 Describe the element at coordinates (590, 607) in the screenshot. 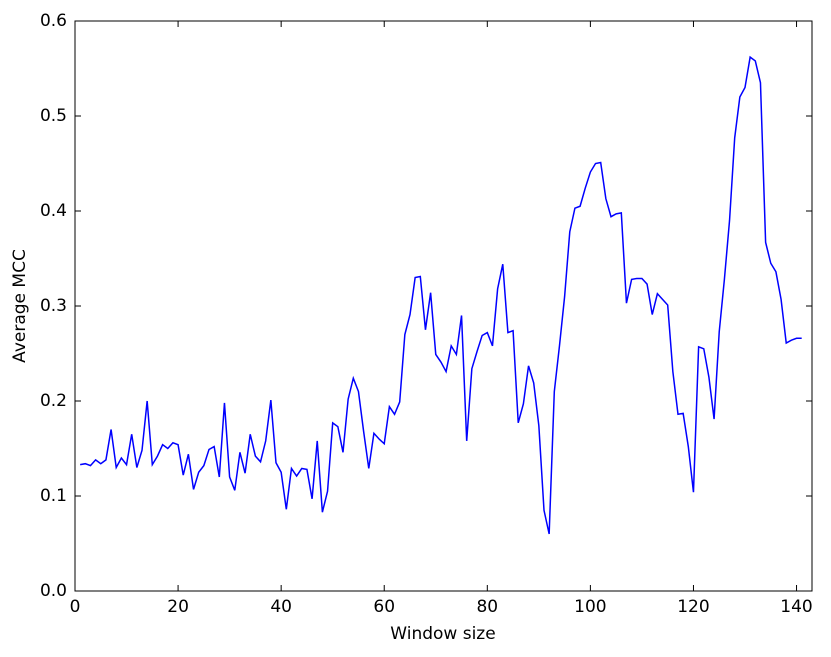

I see `x-tick-label: 100` at that location.